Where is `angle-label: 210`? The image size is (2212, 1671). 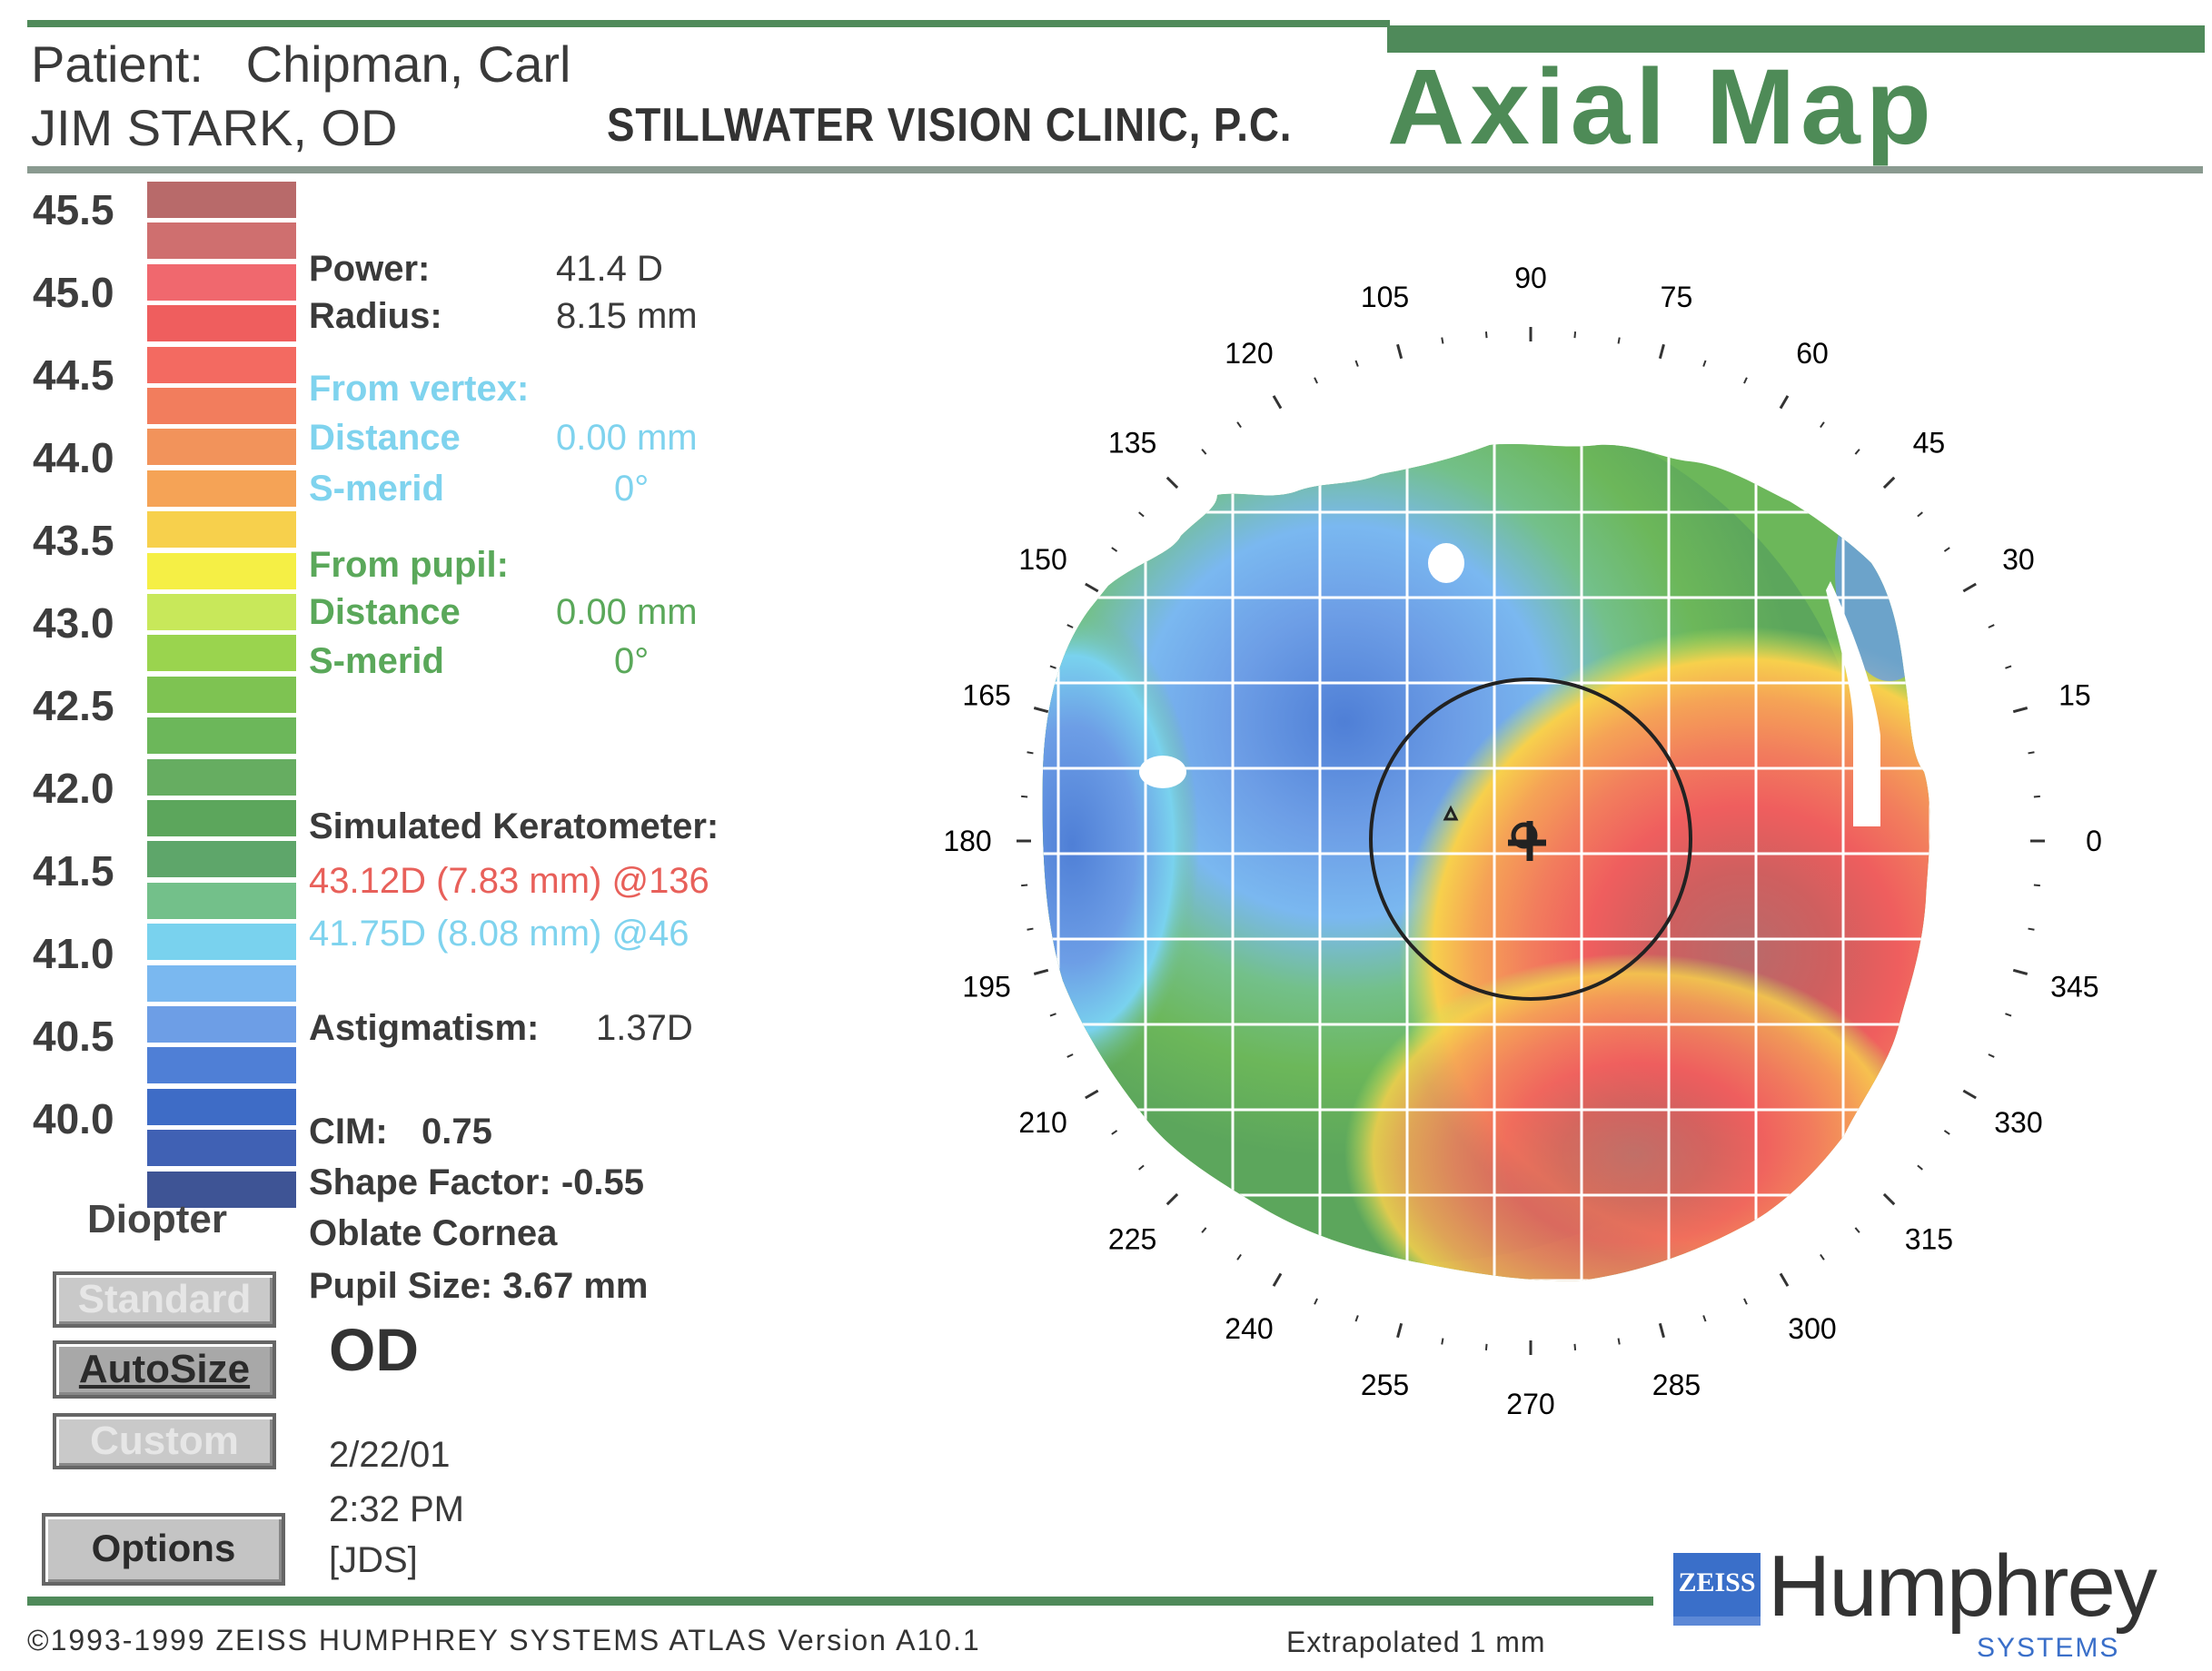 angle-label: 210 is located at coordinates (1042, 1123).